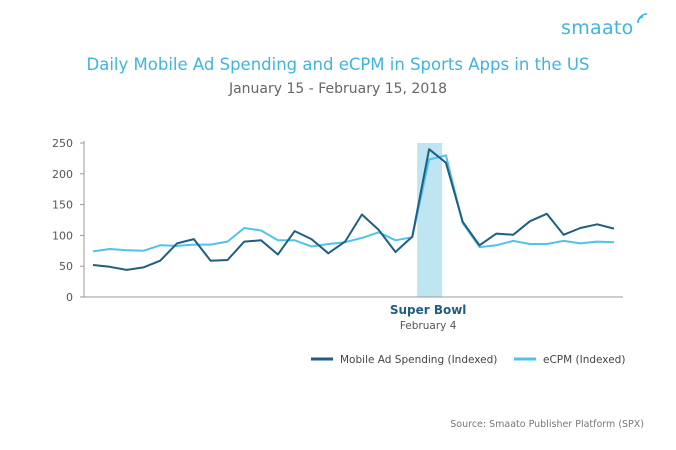  What do you see at coordinates (62, 174) in the screenshot?
I see `y-tick-label: 200` at bounding box center [62, 174].